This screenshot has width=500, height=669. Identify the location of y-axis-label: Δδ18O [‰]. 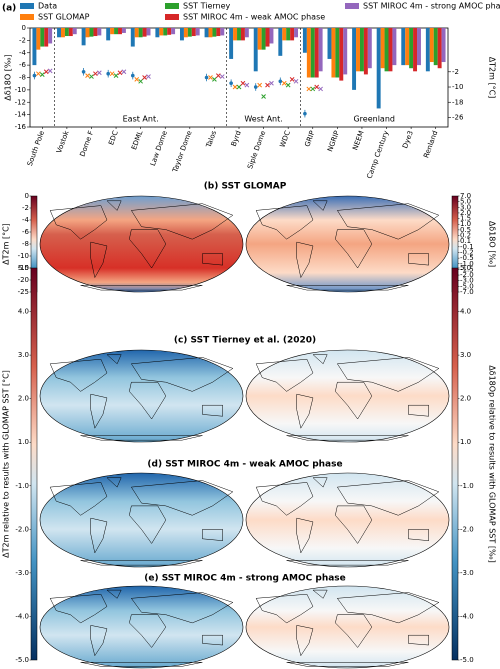
(8, 77).